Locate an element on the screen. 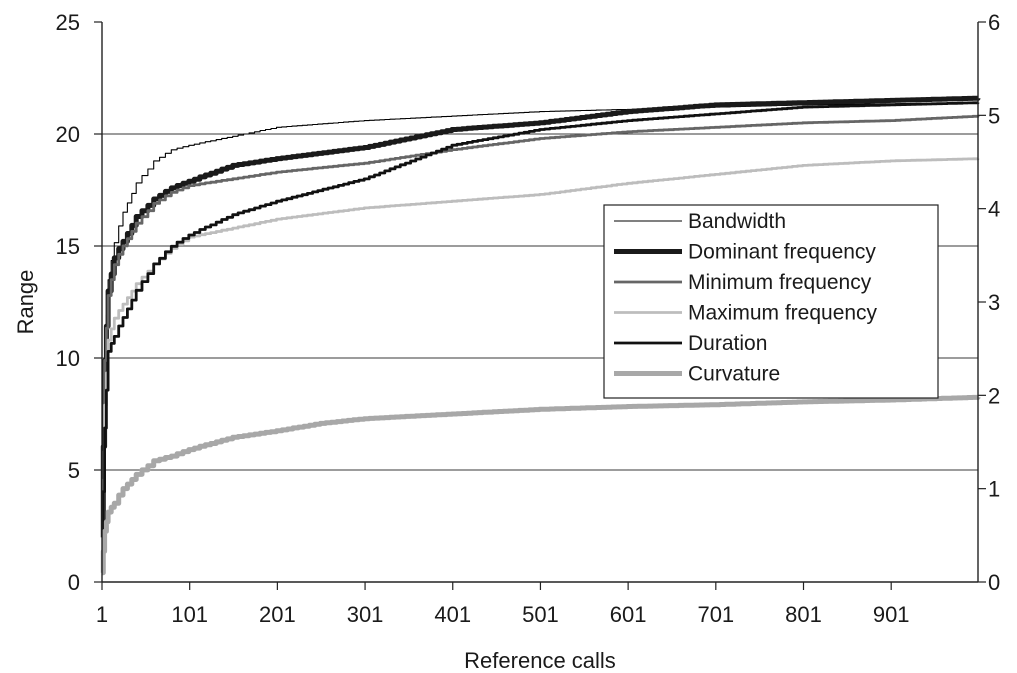 The height and width of the screenshot is (673, 1017). legend-box is located at coordinates (771, 301).